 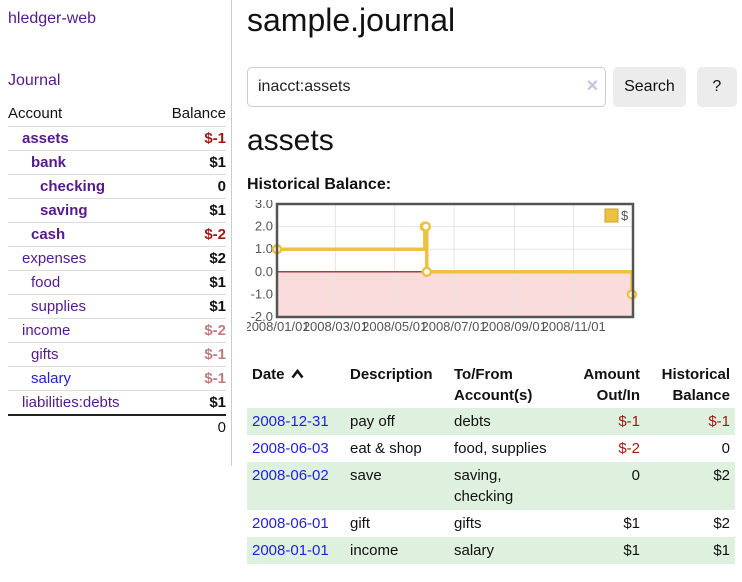 What do you see at coordinates (500, 448) in the screenshot?
I see `transaction-accounts: food, supplies` at bounding box center [500, 448].